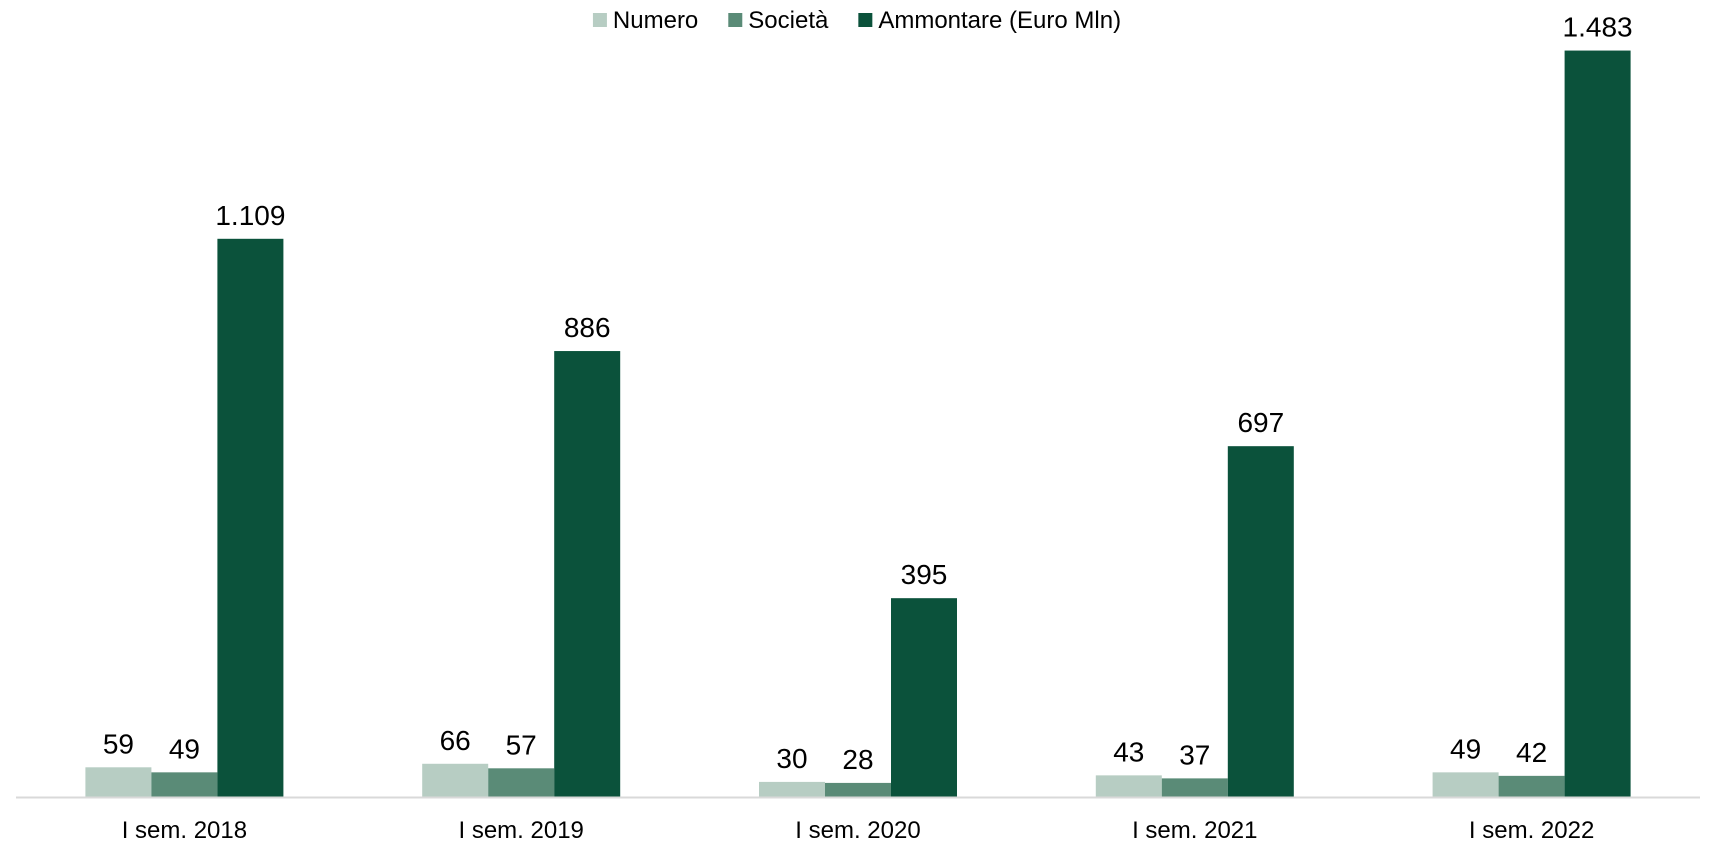 Image resolution: width=1714 pixels, height=845 pixels. What do you see at coordinates (1531, 830) in the screenshot?
I see `x-tick-label: I sem. 2022` at bounding box center [1531, 830].